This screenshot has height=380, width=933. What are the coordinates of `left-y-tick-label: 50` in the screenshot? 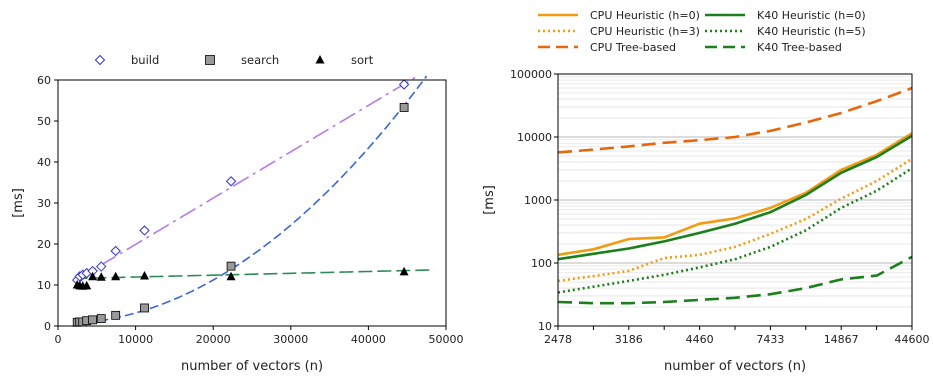 It's located at (44, 121).